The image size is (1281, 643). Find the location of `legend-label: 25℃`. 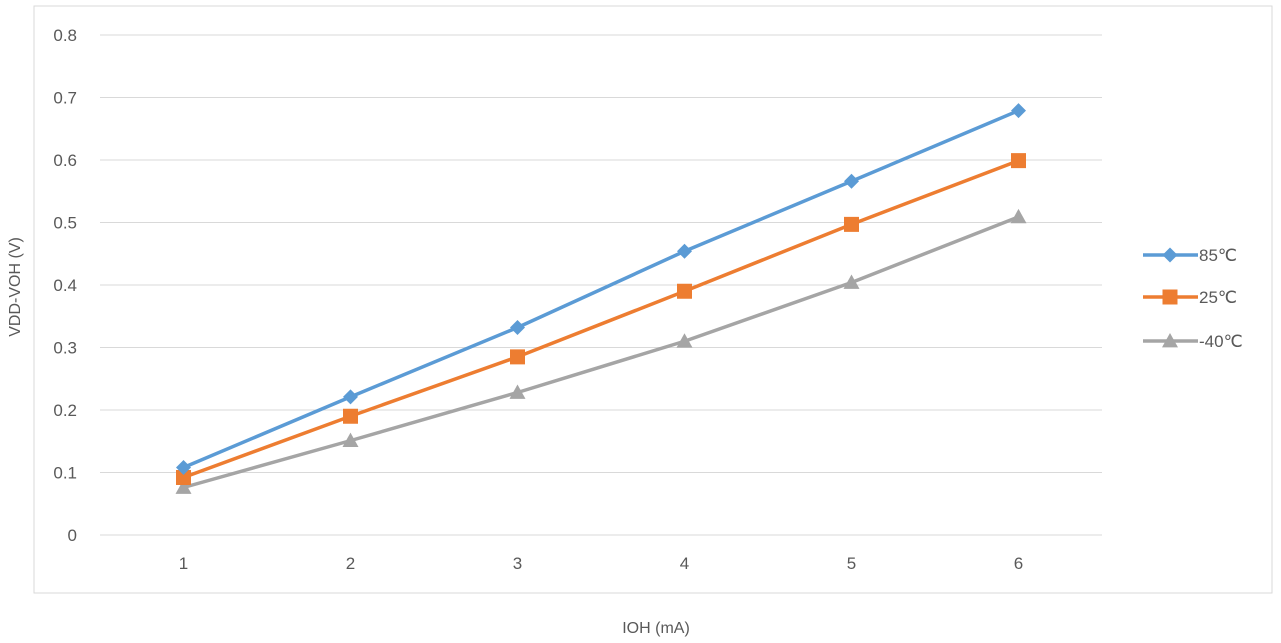

legend-label: 25℃ is located at coordinates (1218, 297).